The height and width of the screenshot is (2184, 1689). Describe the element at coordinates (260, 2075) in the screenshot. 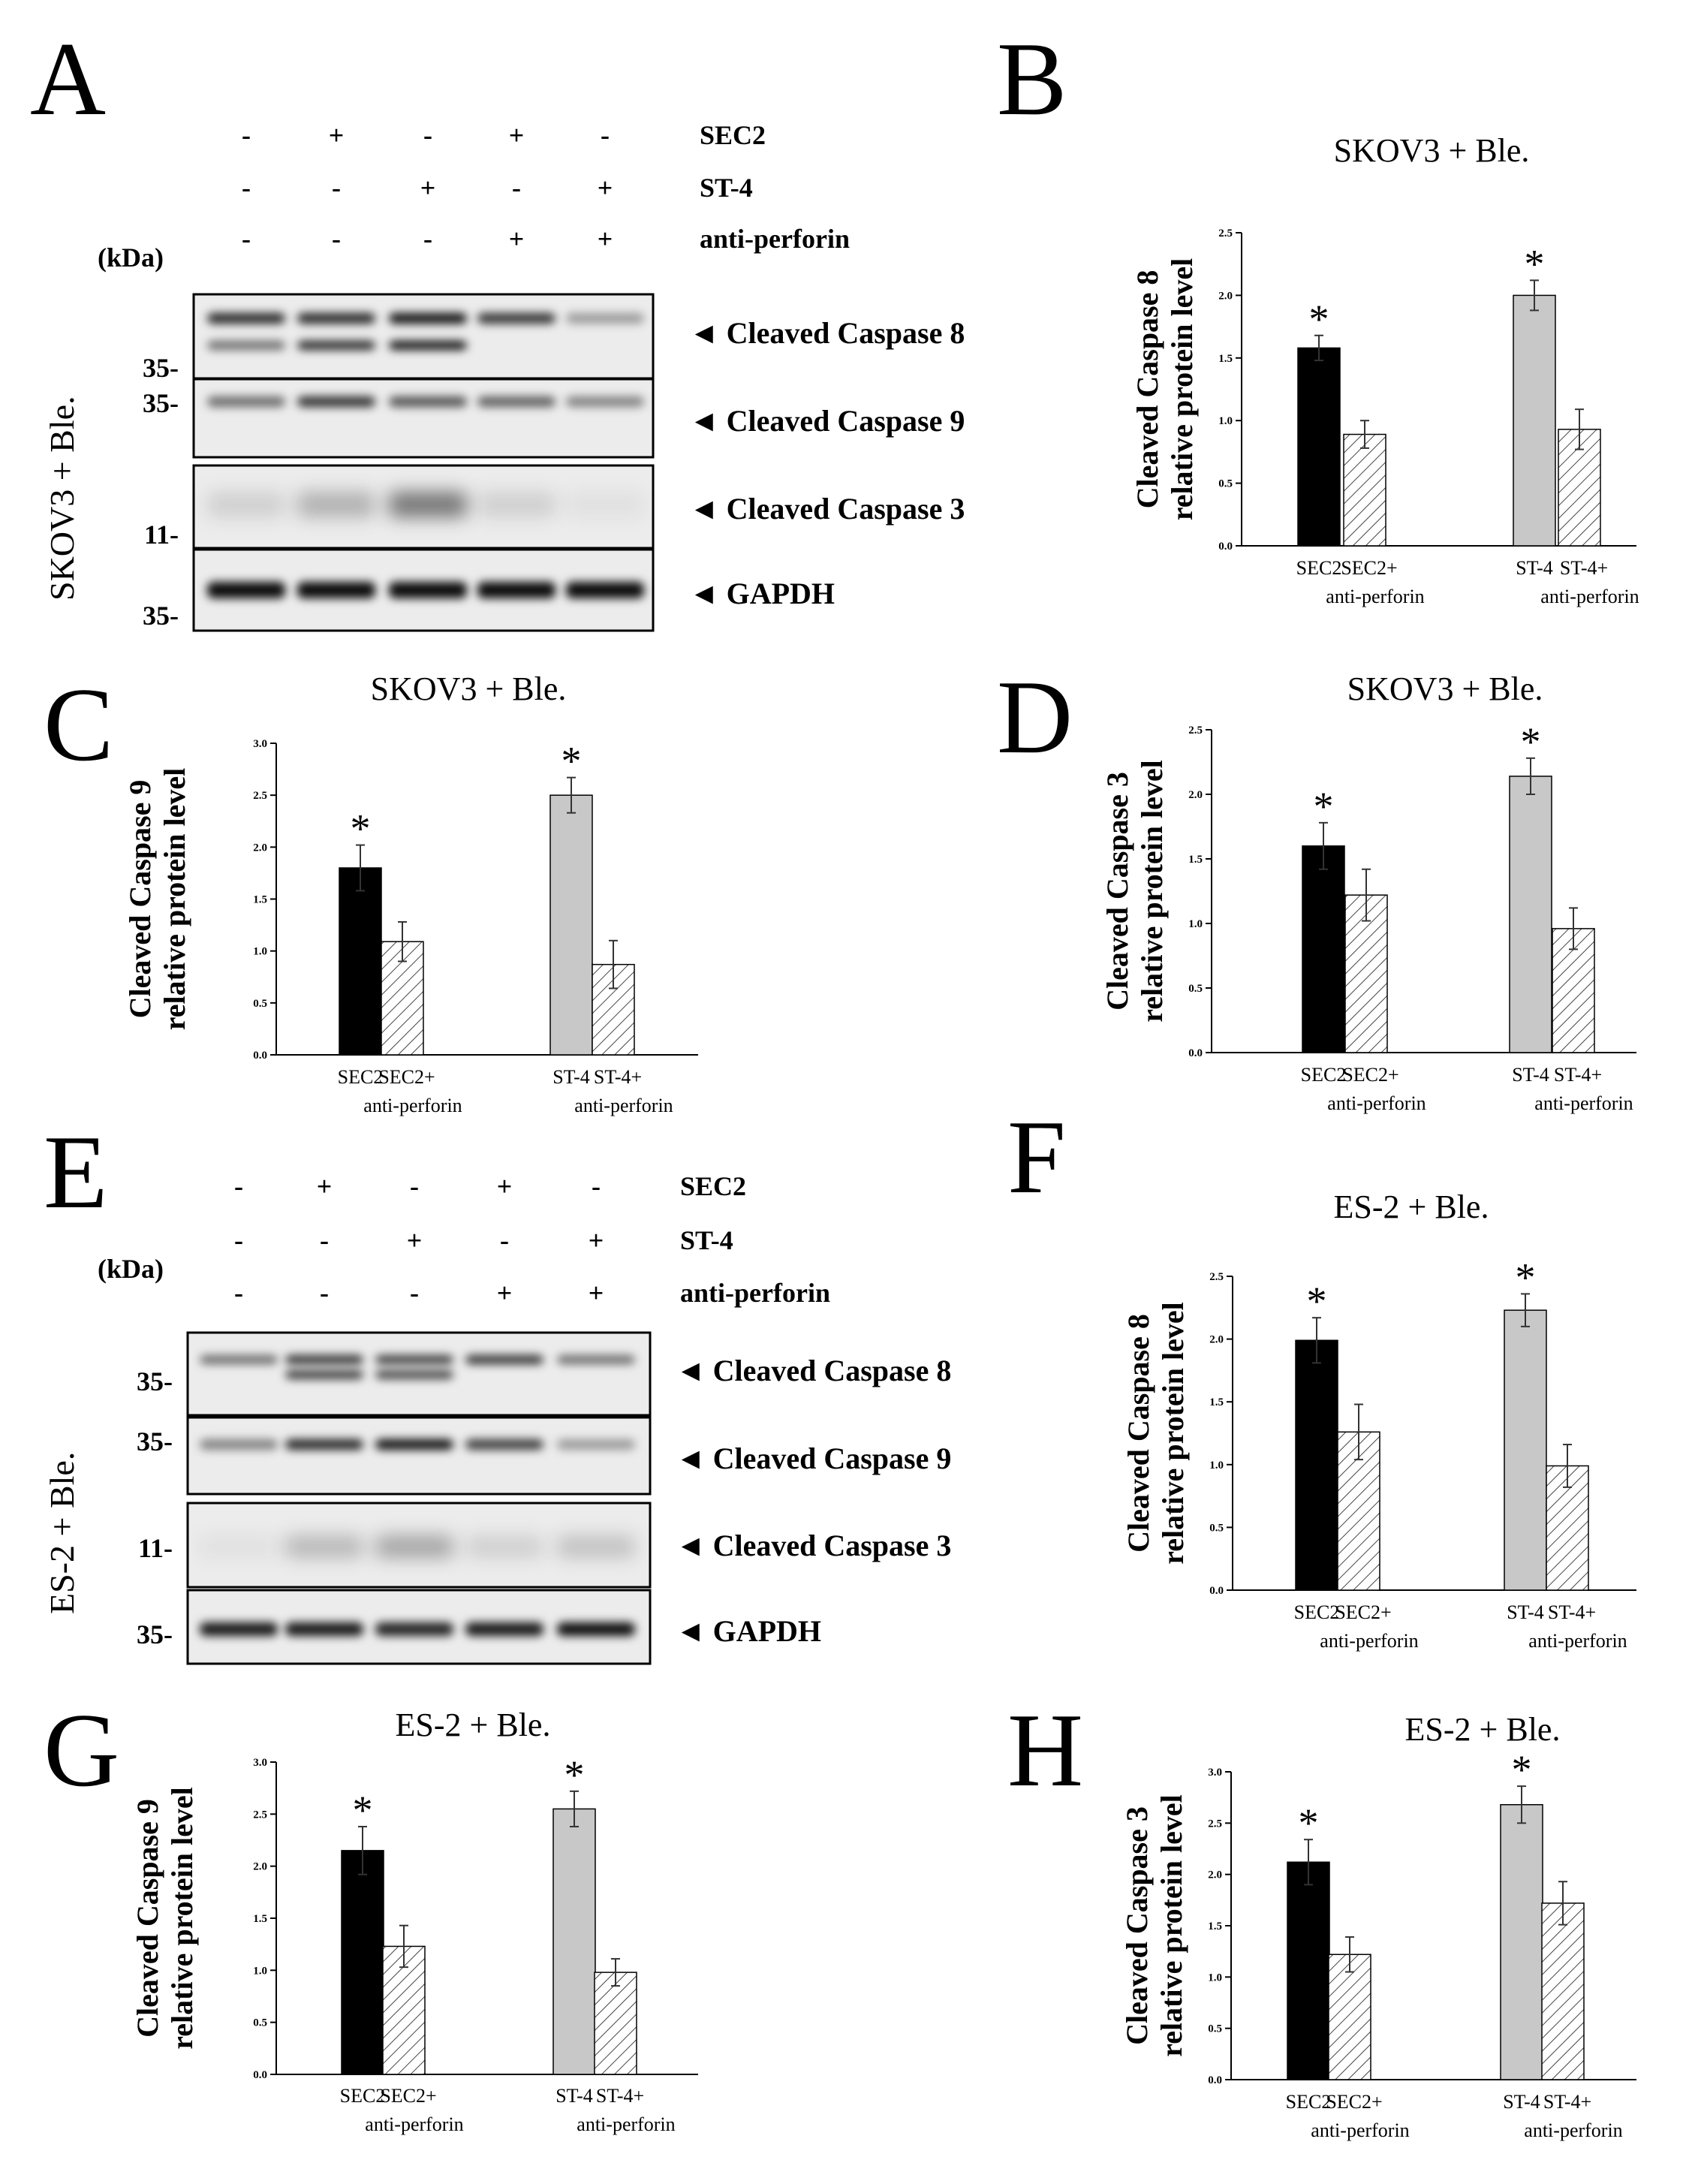

I see `y-tick-label: 0.0` at that location.